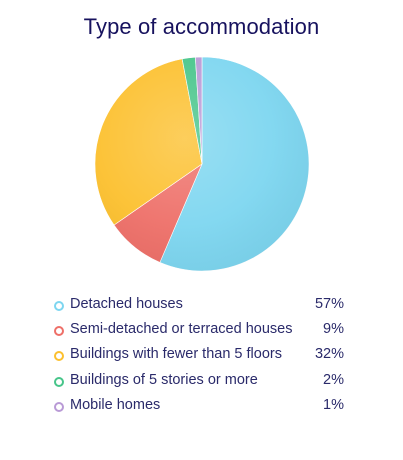 The height and width of the screenshot is (460, 403). I want to click on legend-item-detached-houses: Detached houses 57%, so click(202, 307).